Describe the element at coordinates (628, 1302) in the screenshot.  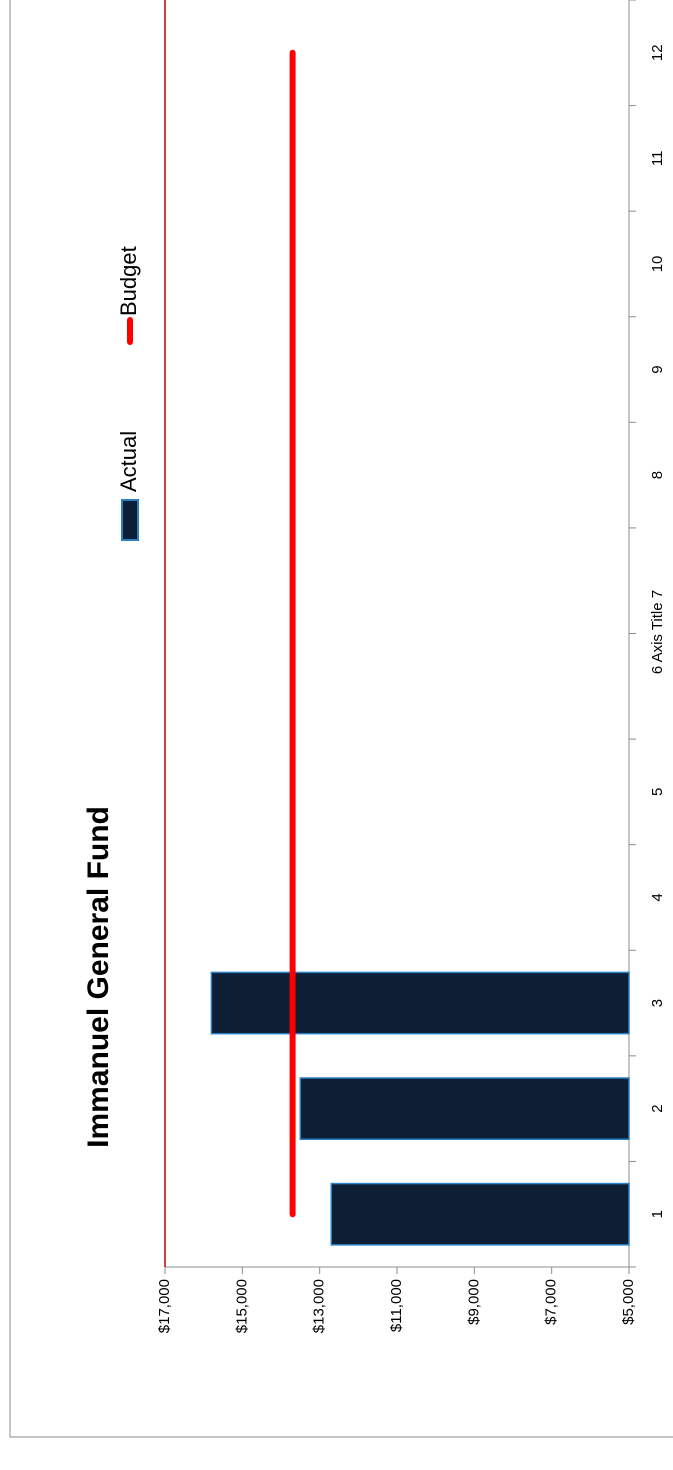
I see `value-tick-label: $5,000` at that location.